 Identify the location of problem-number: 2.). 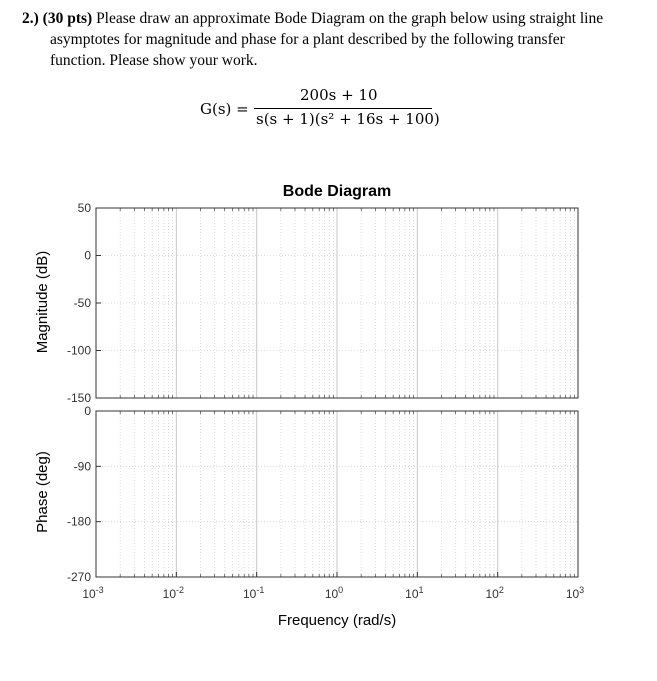
(30, 18).